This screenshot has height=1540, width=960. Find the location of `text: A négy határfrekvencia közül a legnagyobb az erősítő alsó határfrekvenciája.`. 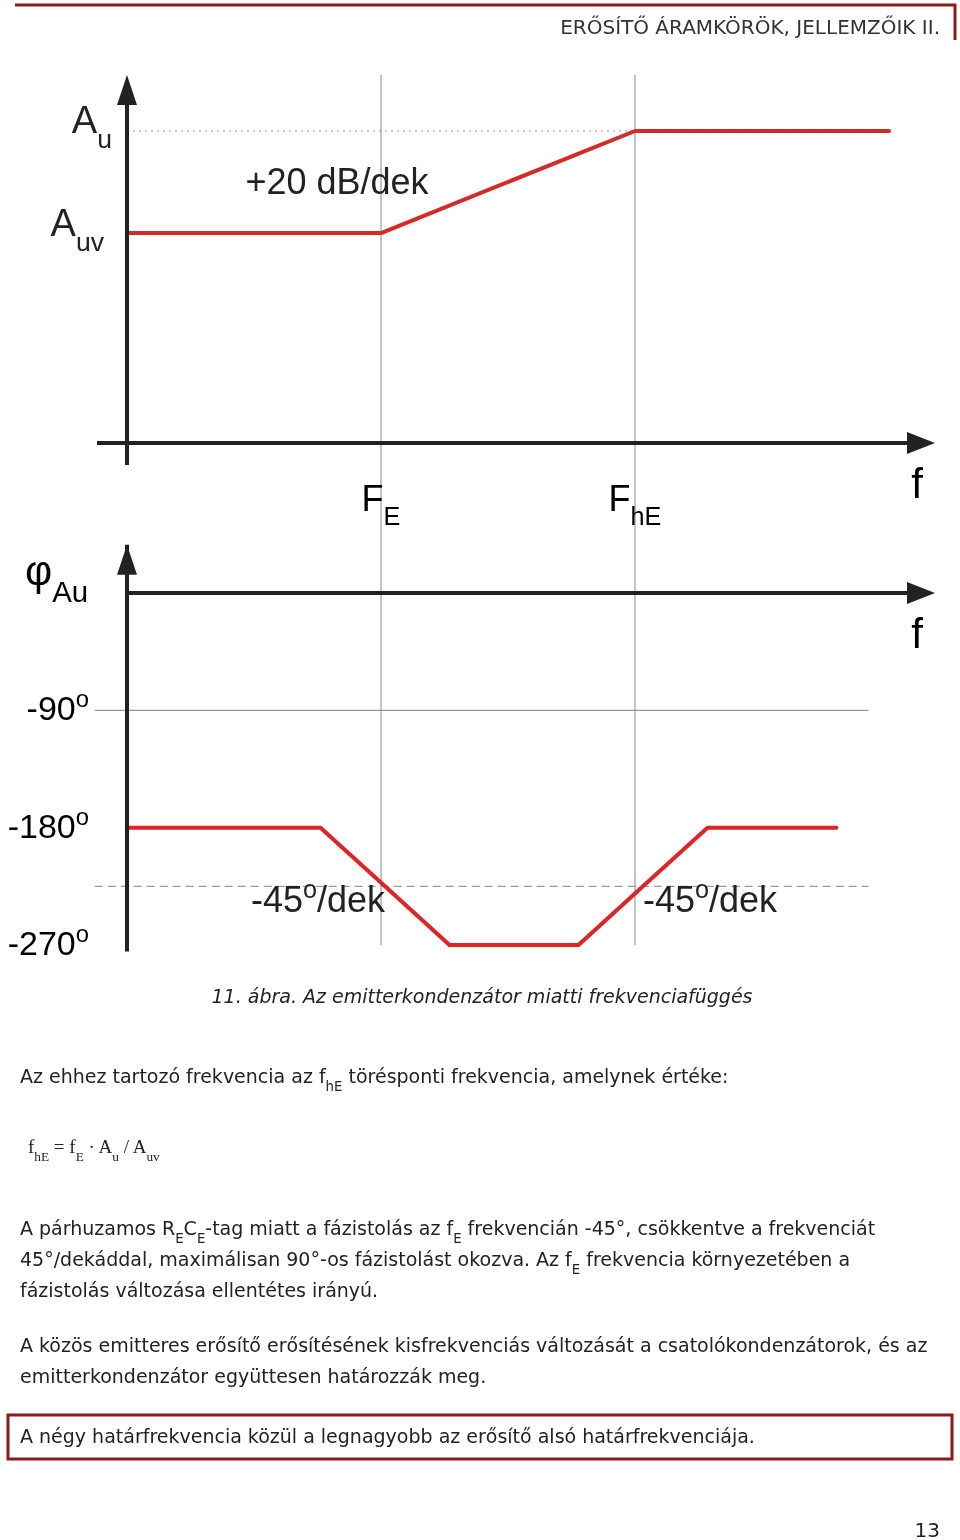

text: A négy határfrekvencia közül a legnagyobb az erősítő alsó határfrekvenciája. is located at coordinates (387, 1436).